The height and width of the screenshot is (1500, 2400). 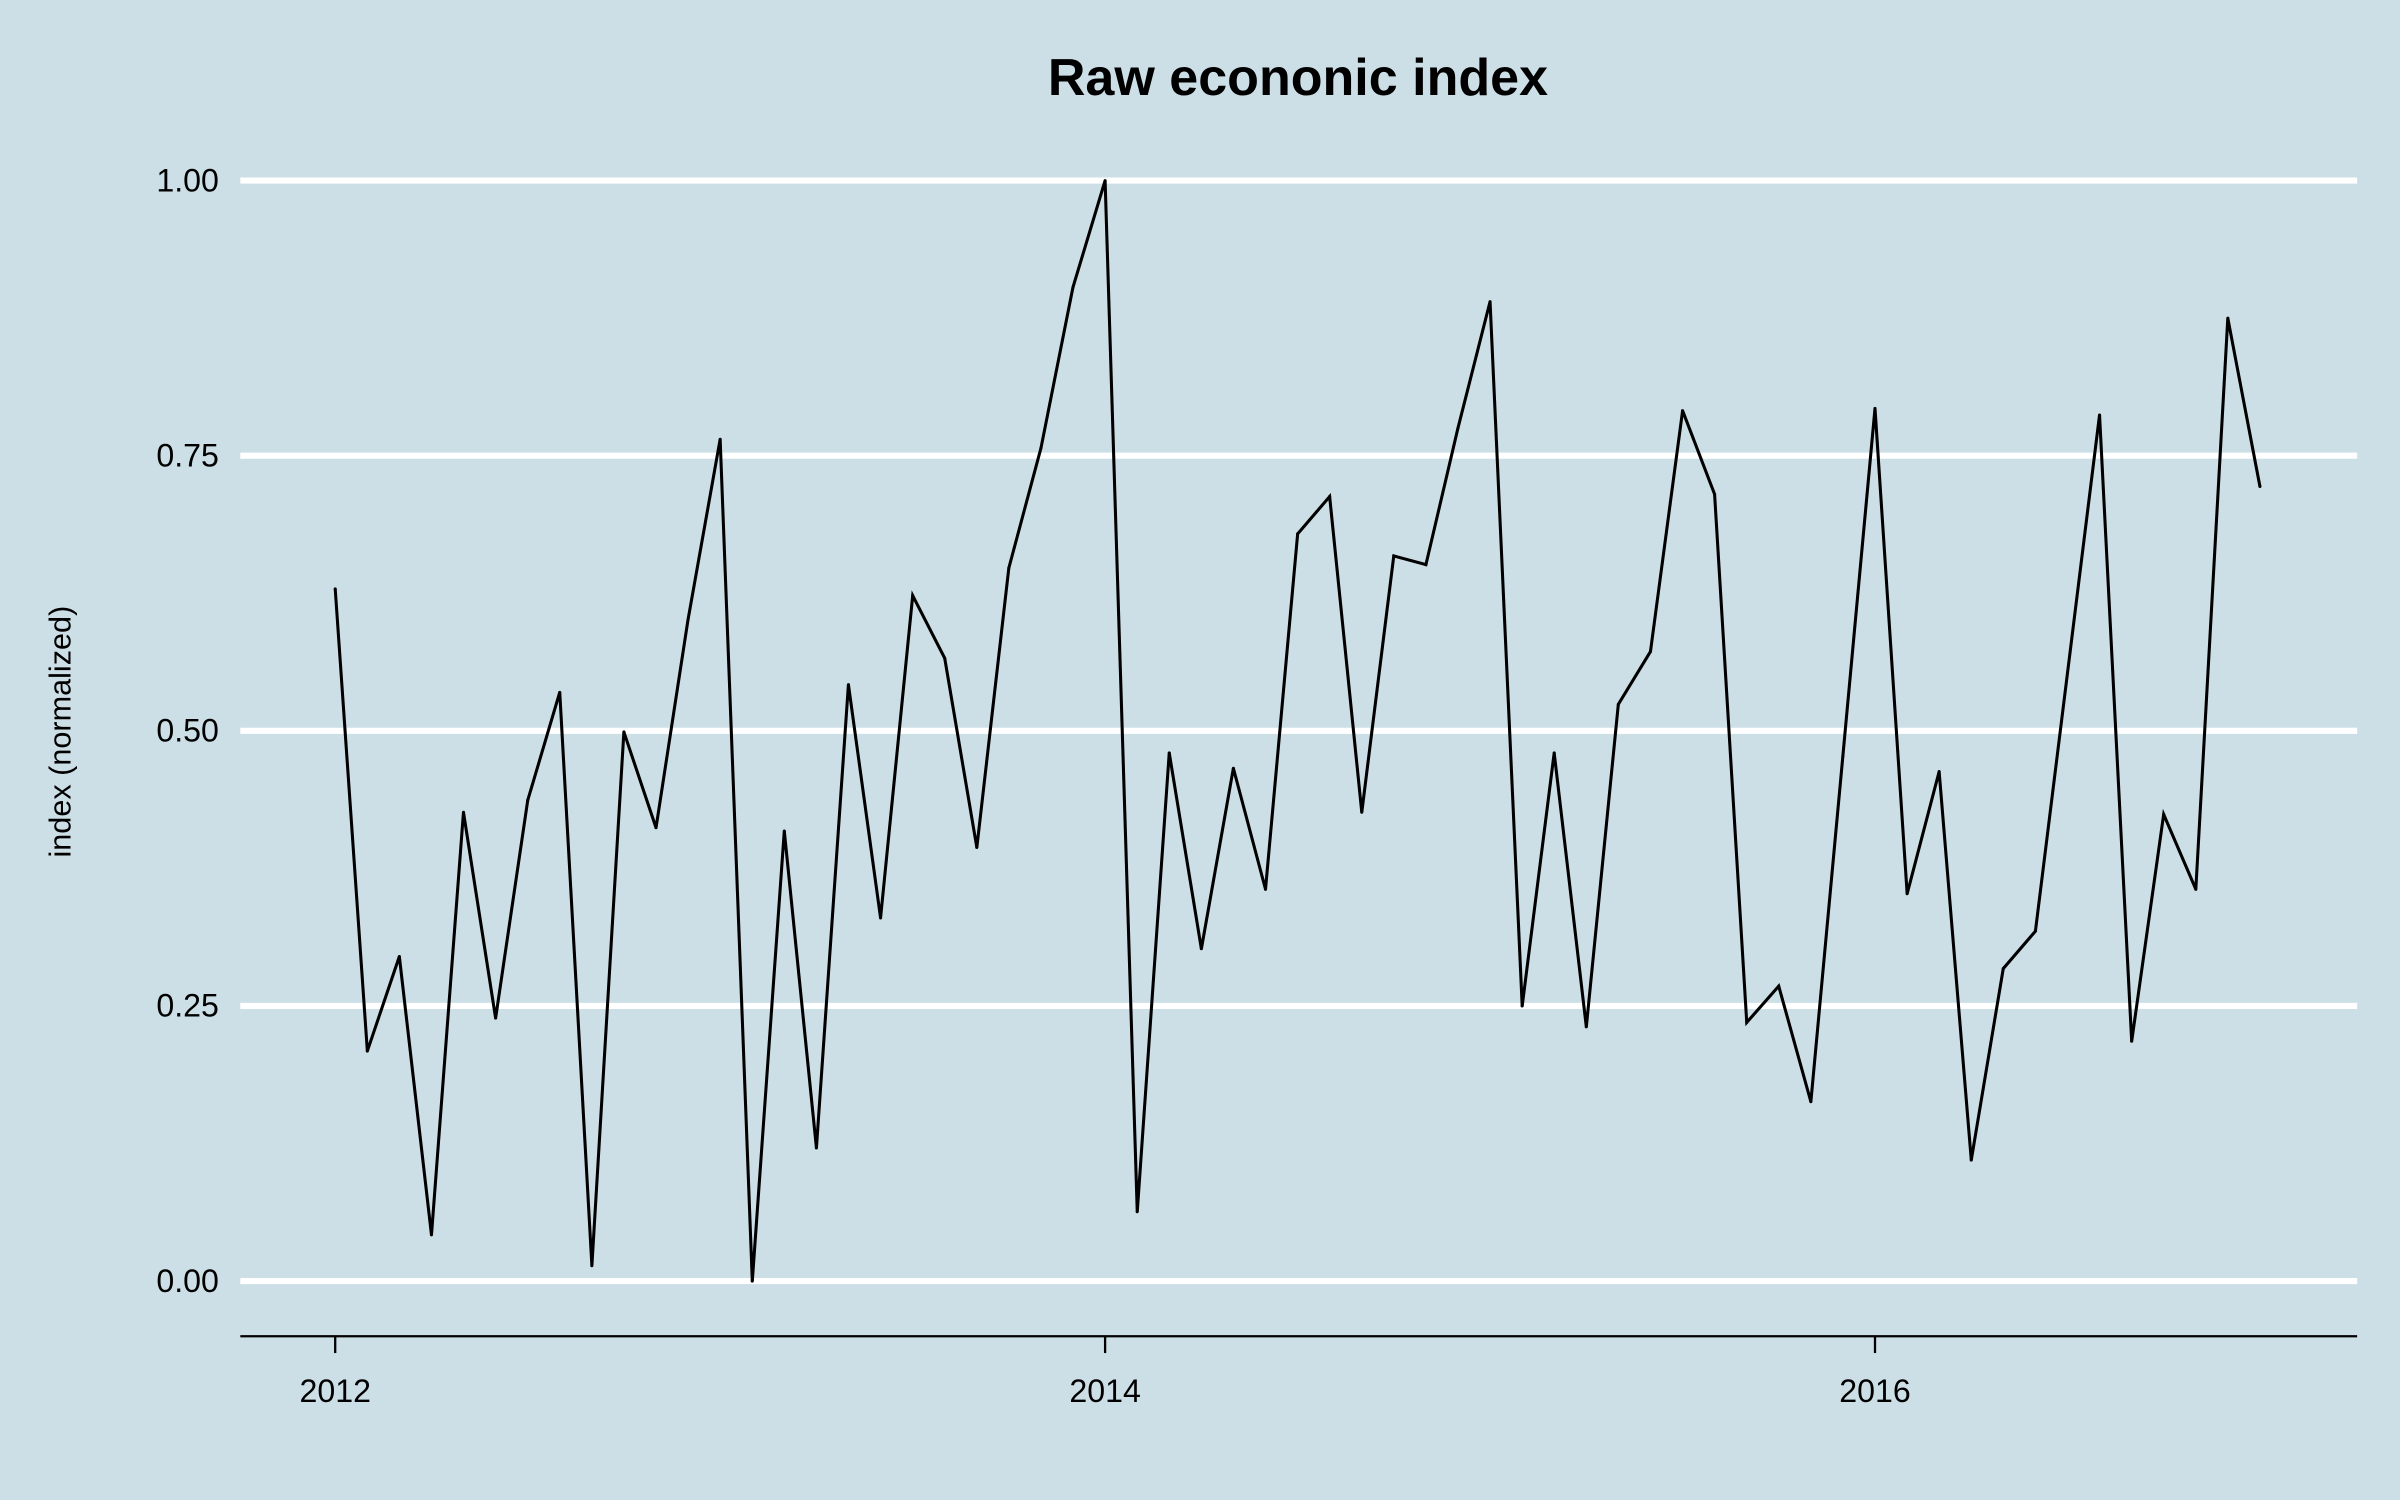 I want to click on x-tick-label: 2016, so click(x=1874, y=1391).